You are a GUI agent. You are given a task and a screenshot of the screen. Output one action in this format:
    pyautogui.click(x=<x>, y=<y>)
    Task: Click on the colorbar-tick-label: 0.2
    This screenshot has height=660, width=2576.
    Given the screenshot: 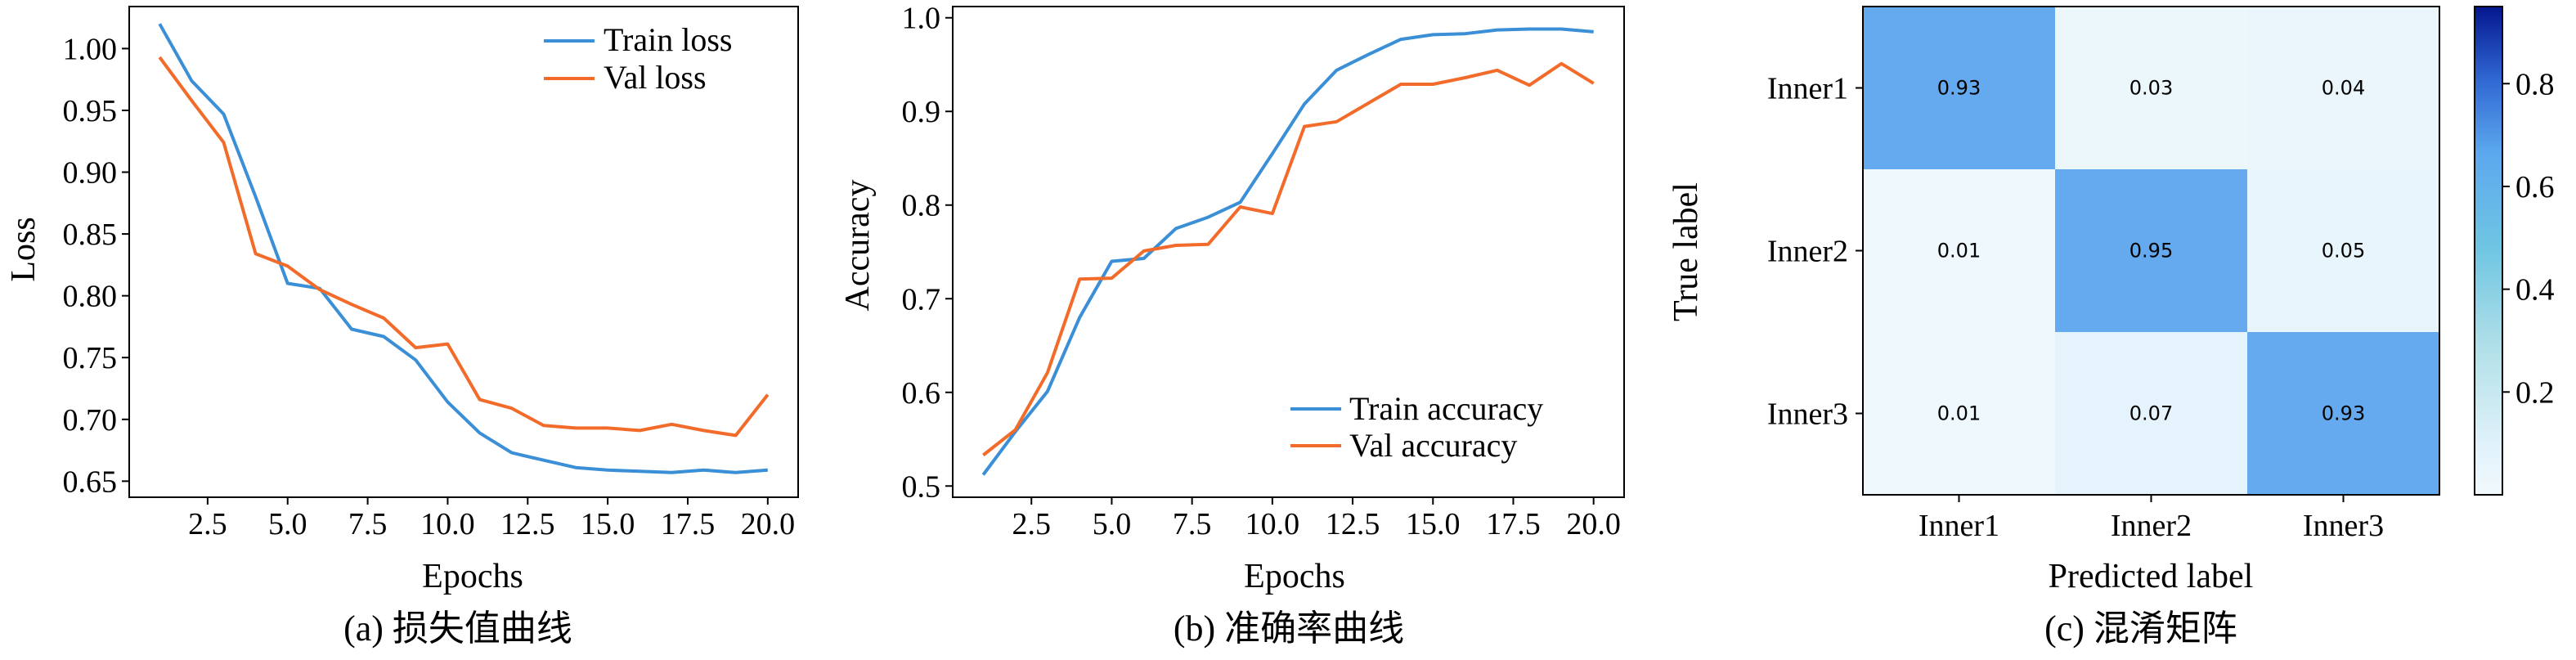 What is the action you would take?
    pyautogui.click(x=2535, y=392)
    